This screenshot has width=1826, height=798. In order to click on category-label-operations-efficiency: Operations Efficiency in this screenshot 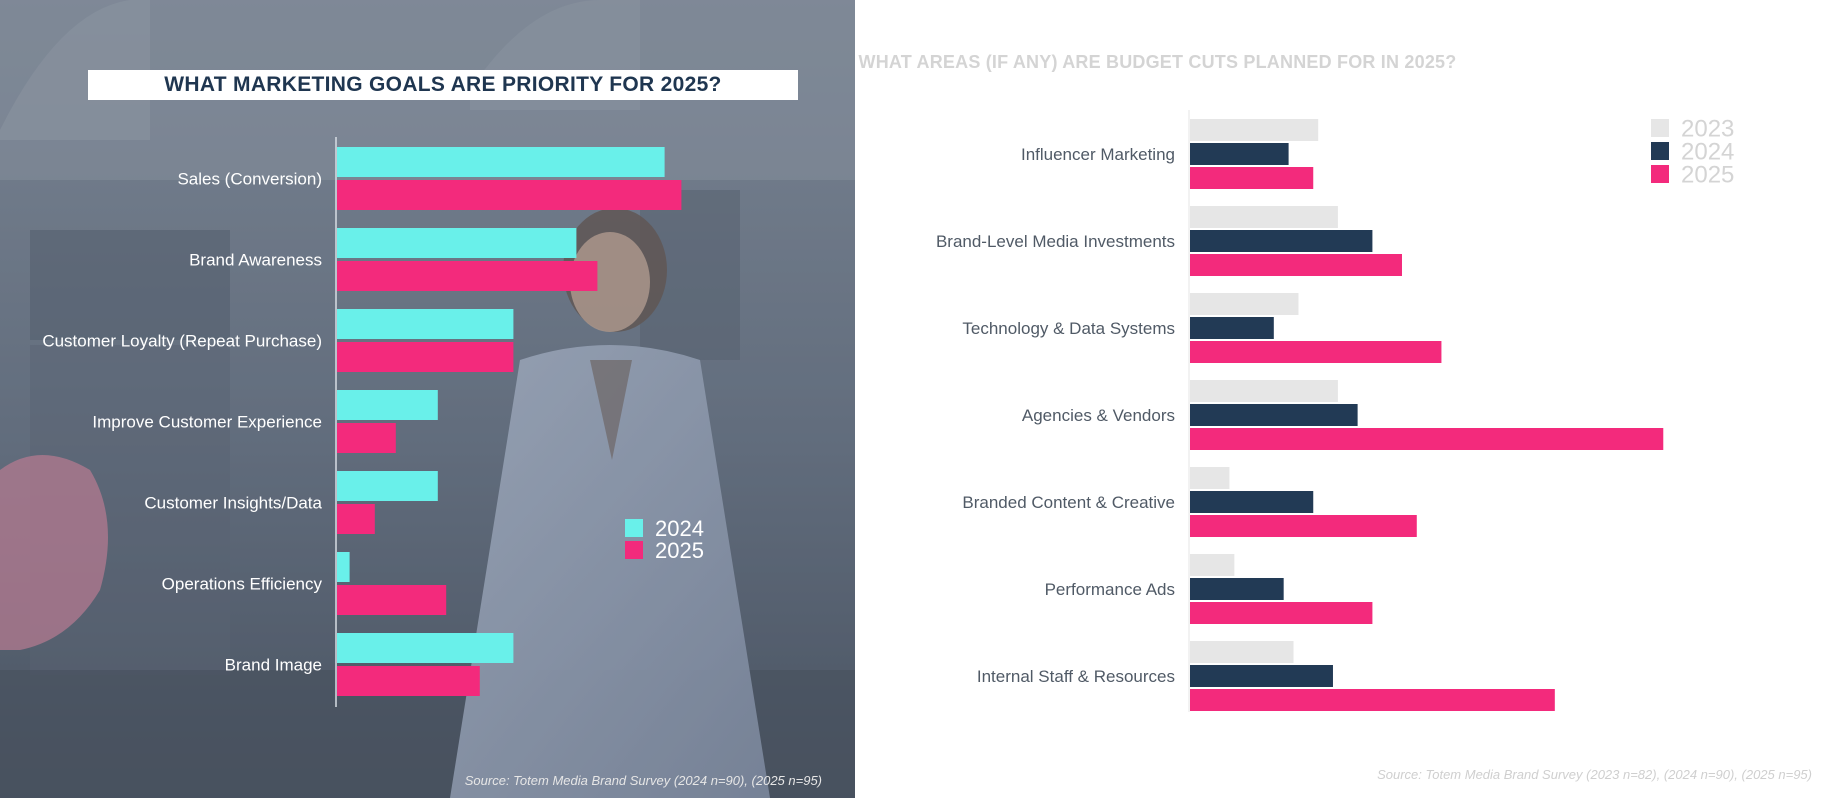, I will do `click(242, 584)`.